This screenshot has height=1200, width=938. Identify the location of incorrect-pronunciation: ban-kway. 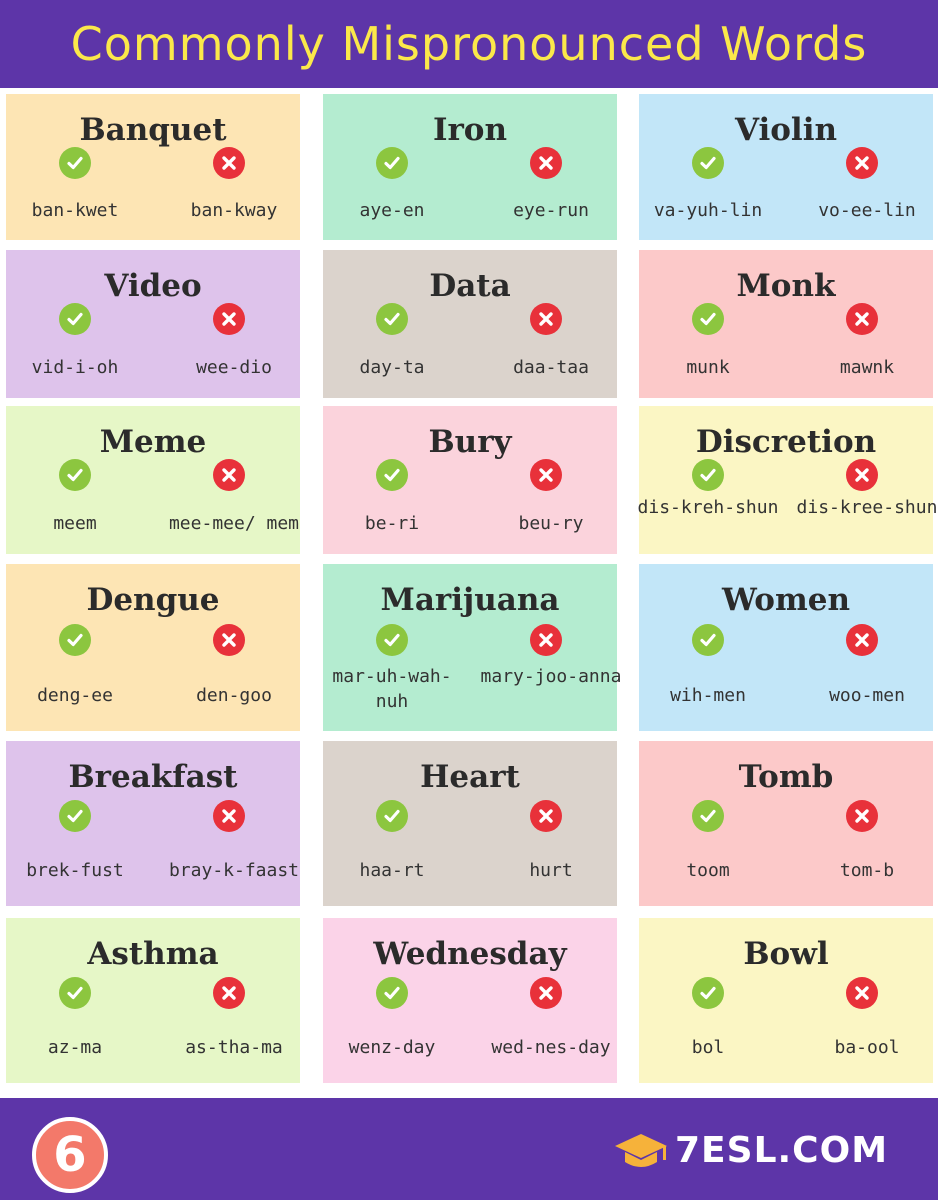
(234, 210).